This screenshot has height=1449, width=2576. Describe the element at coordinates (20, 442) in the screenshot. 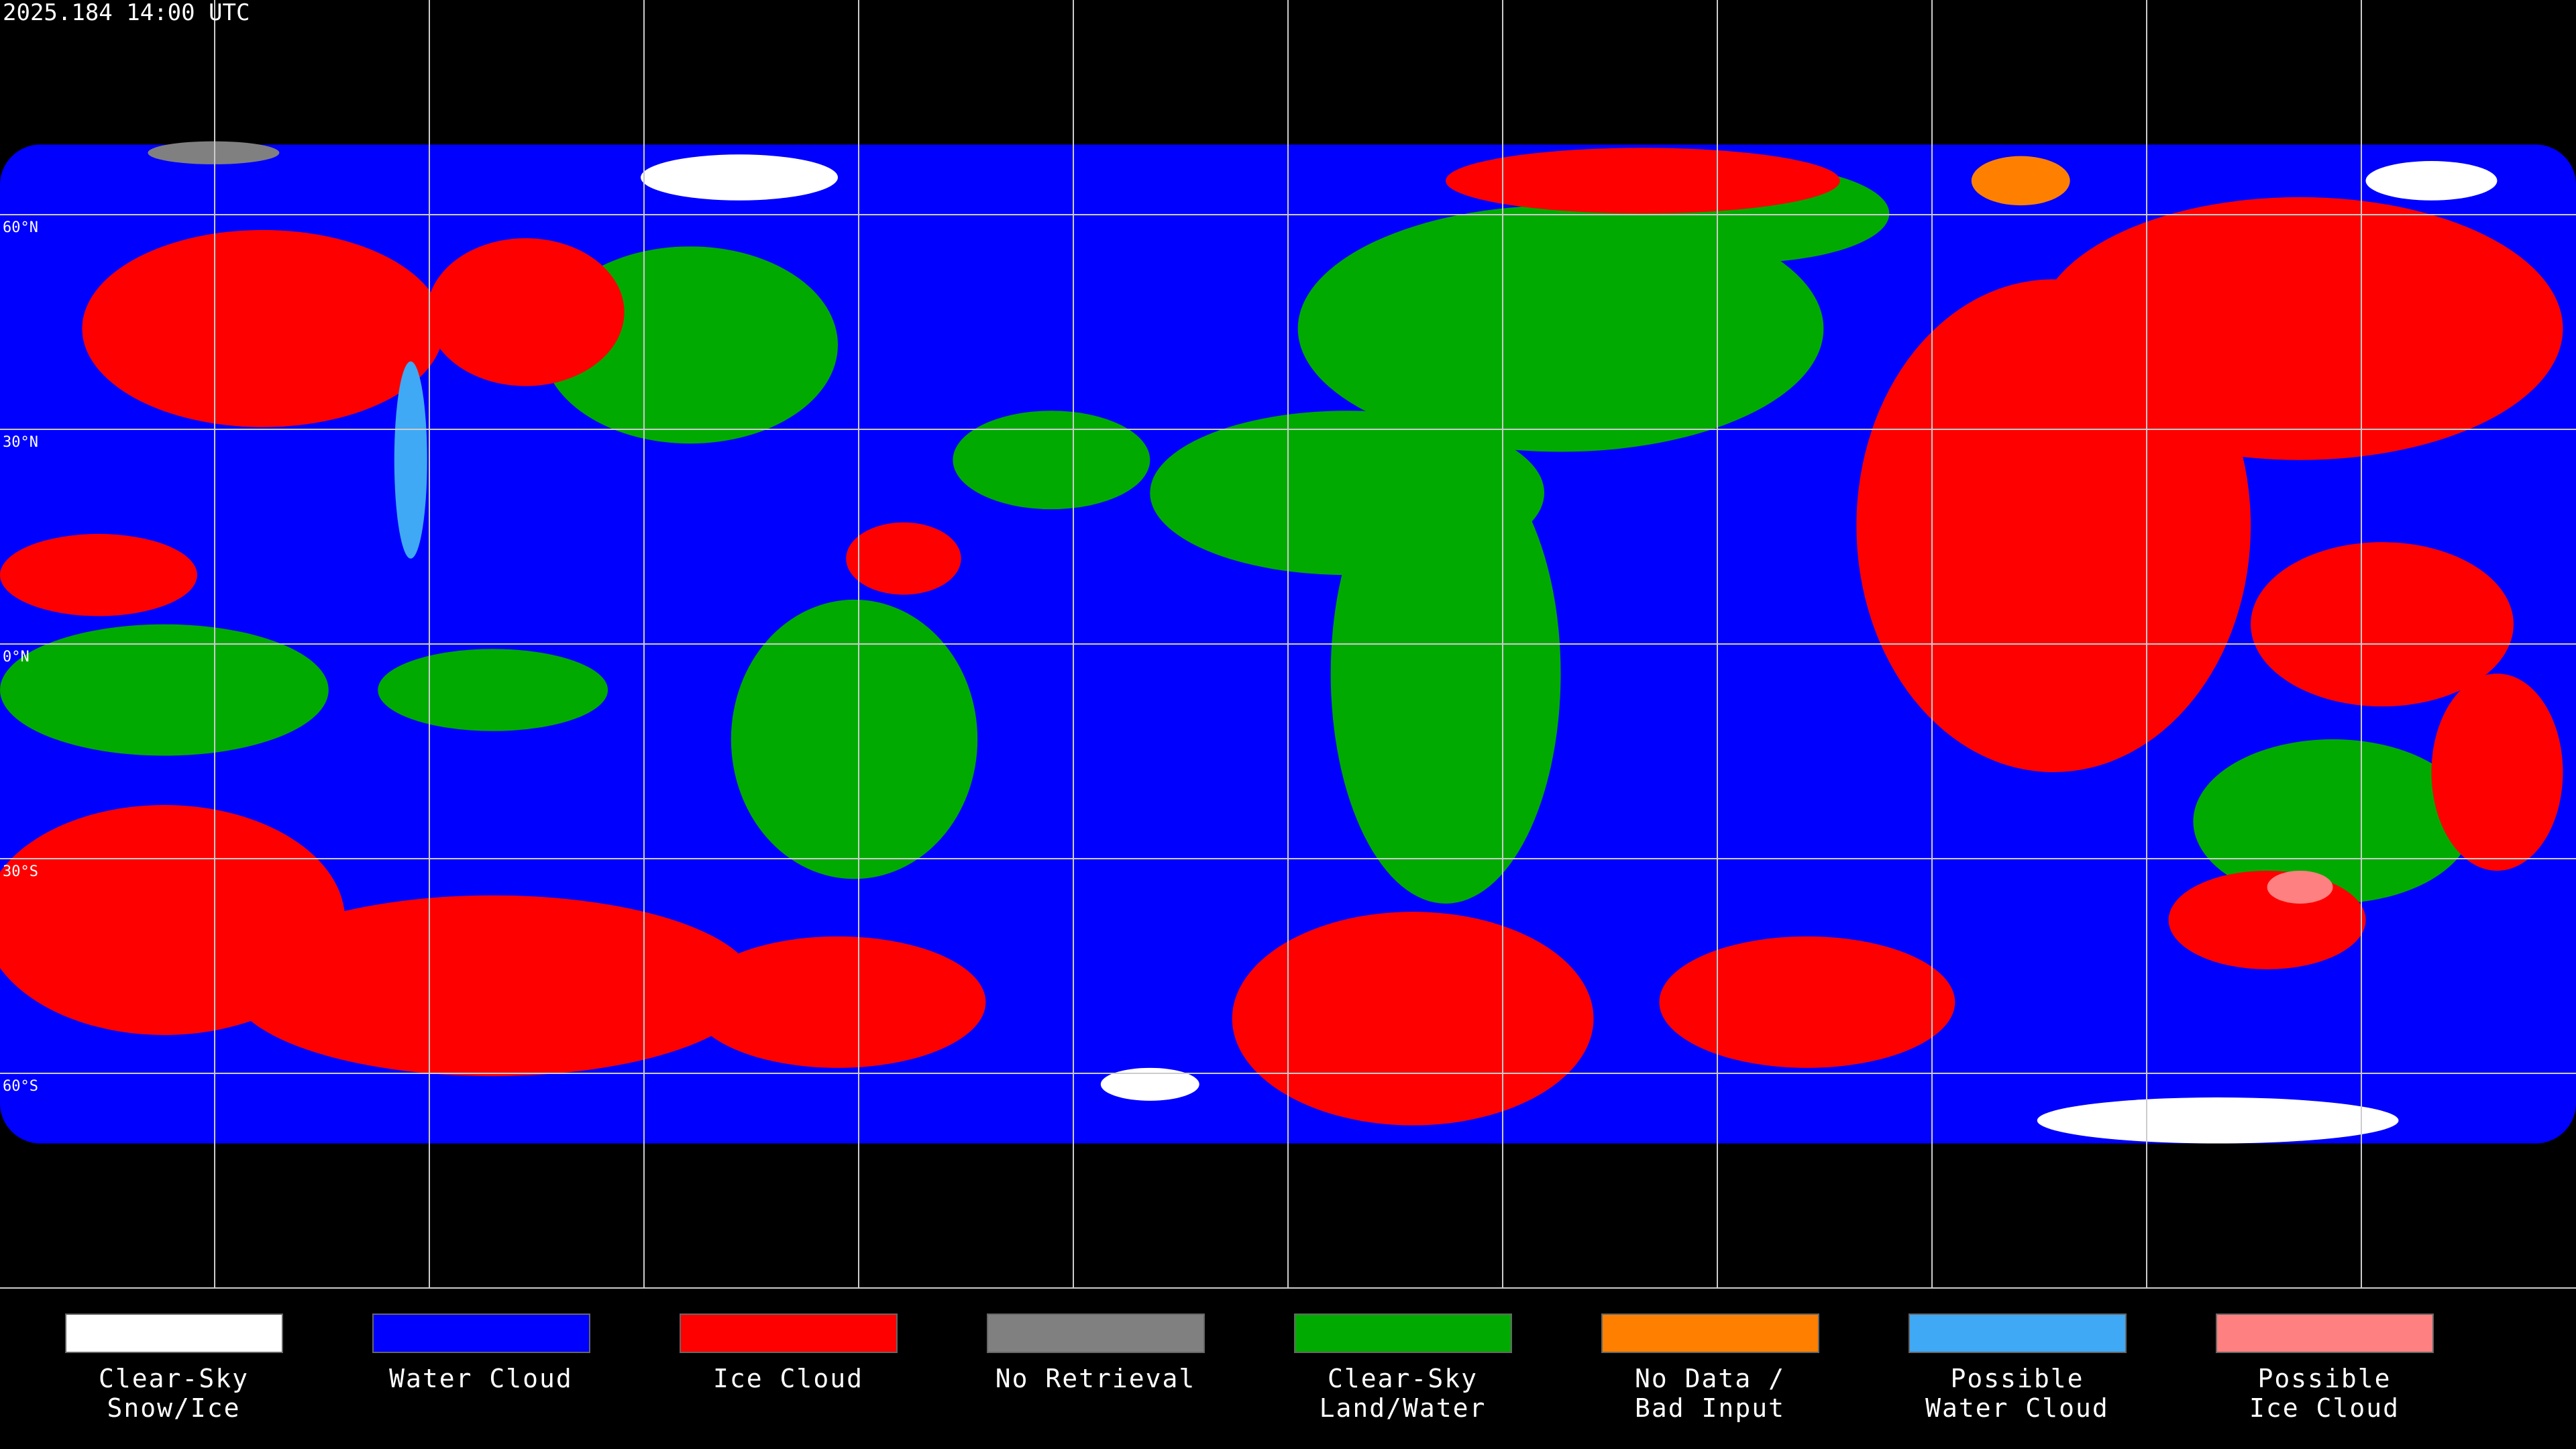

I see `latitude-label: 30°N` at that location.